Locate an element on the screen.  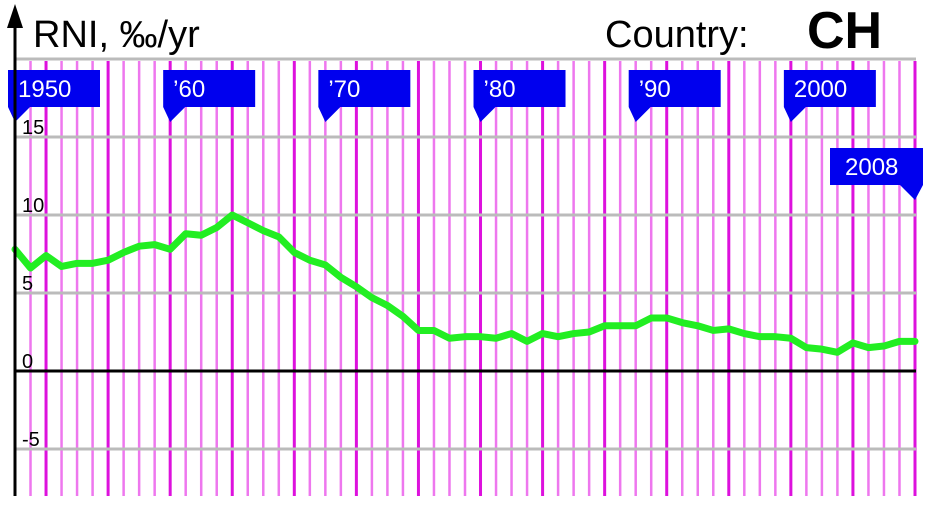
decade-flag: ’80 is located at coordinates (519, 96).